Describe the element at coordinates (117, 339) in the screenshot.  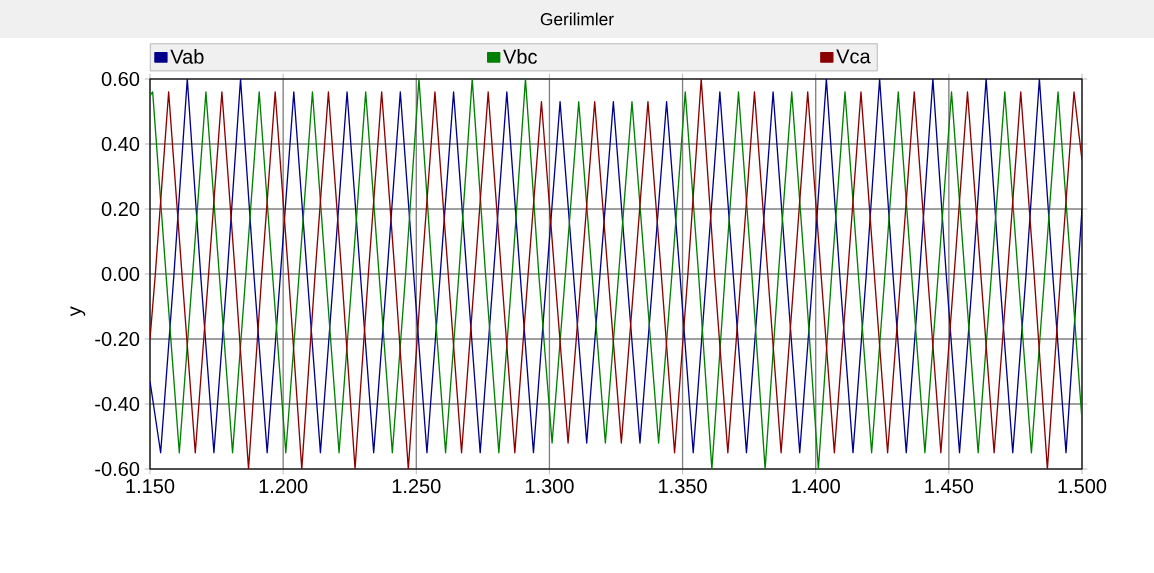
I see `y-tick-label: -0.20` at that location.